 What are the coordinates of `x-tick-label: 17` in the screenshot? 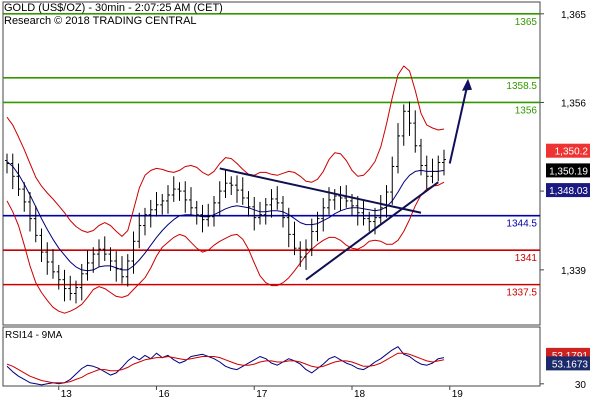 It's located at (262, 394).